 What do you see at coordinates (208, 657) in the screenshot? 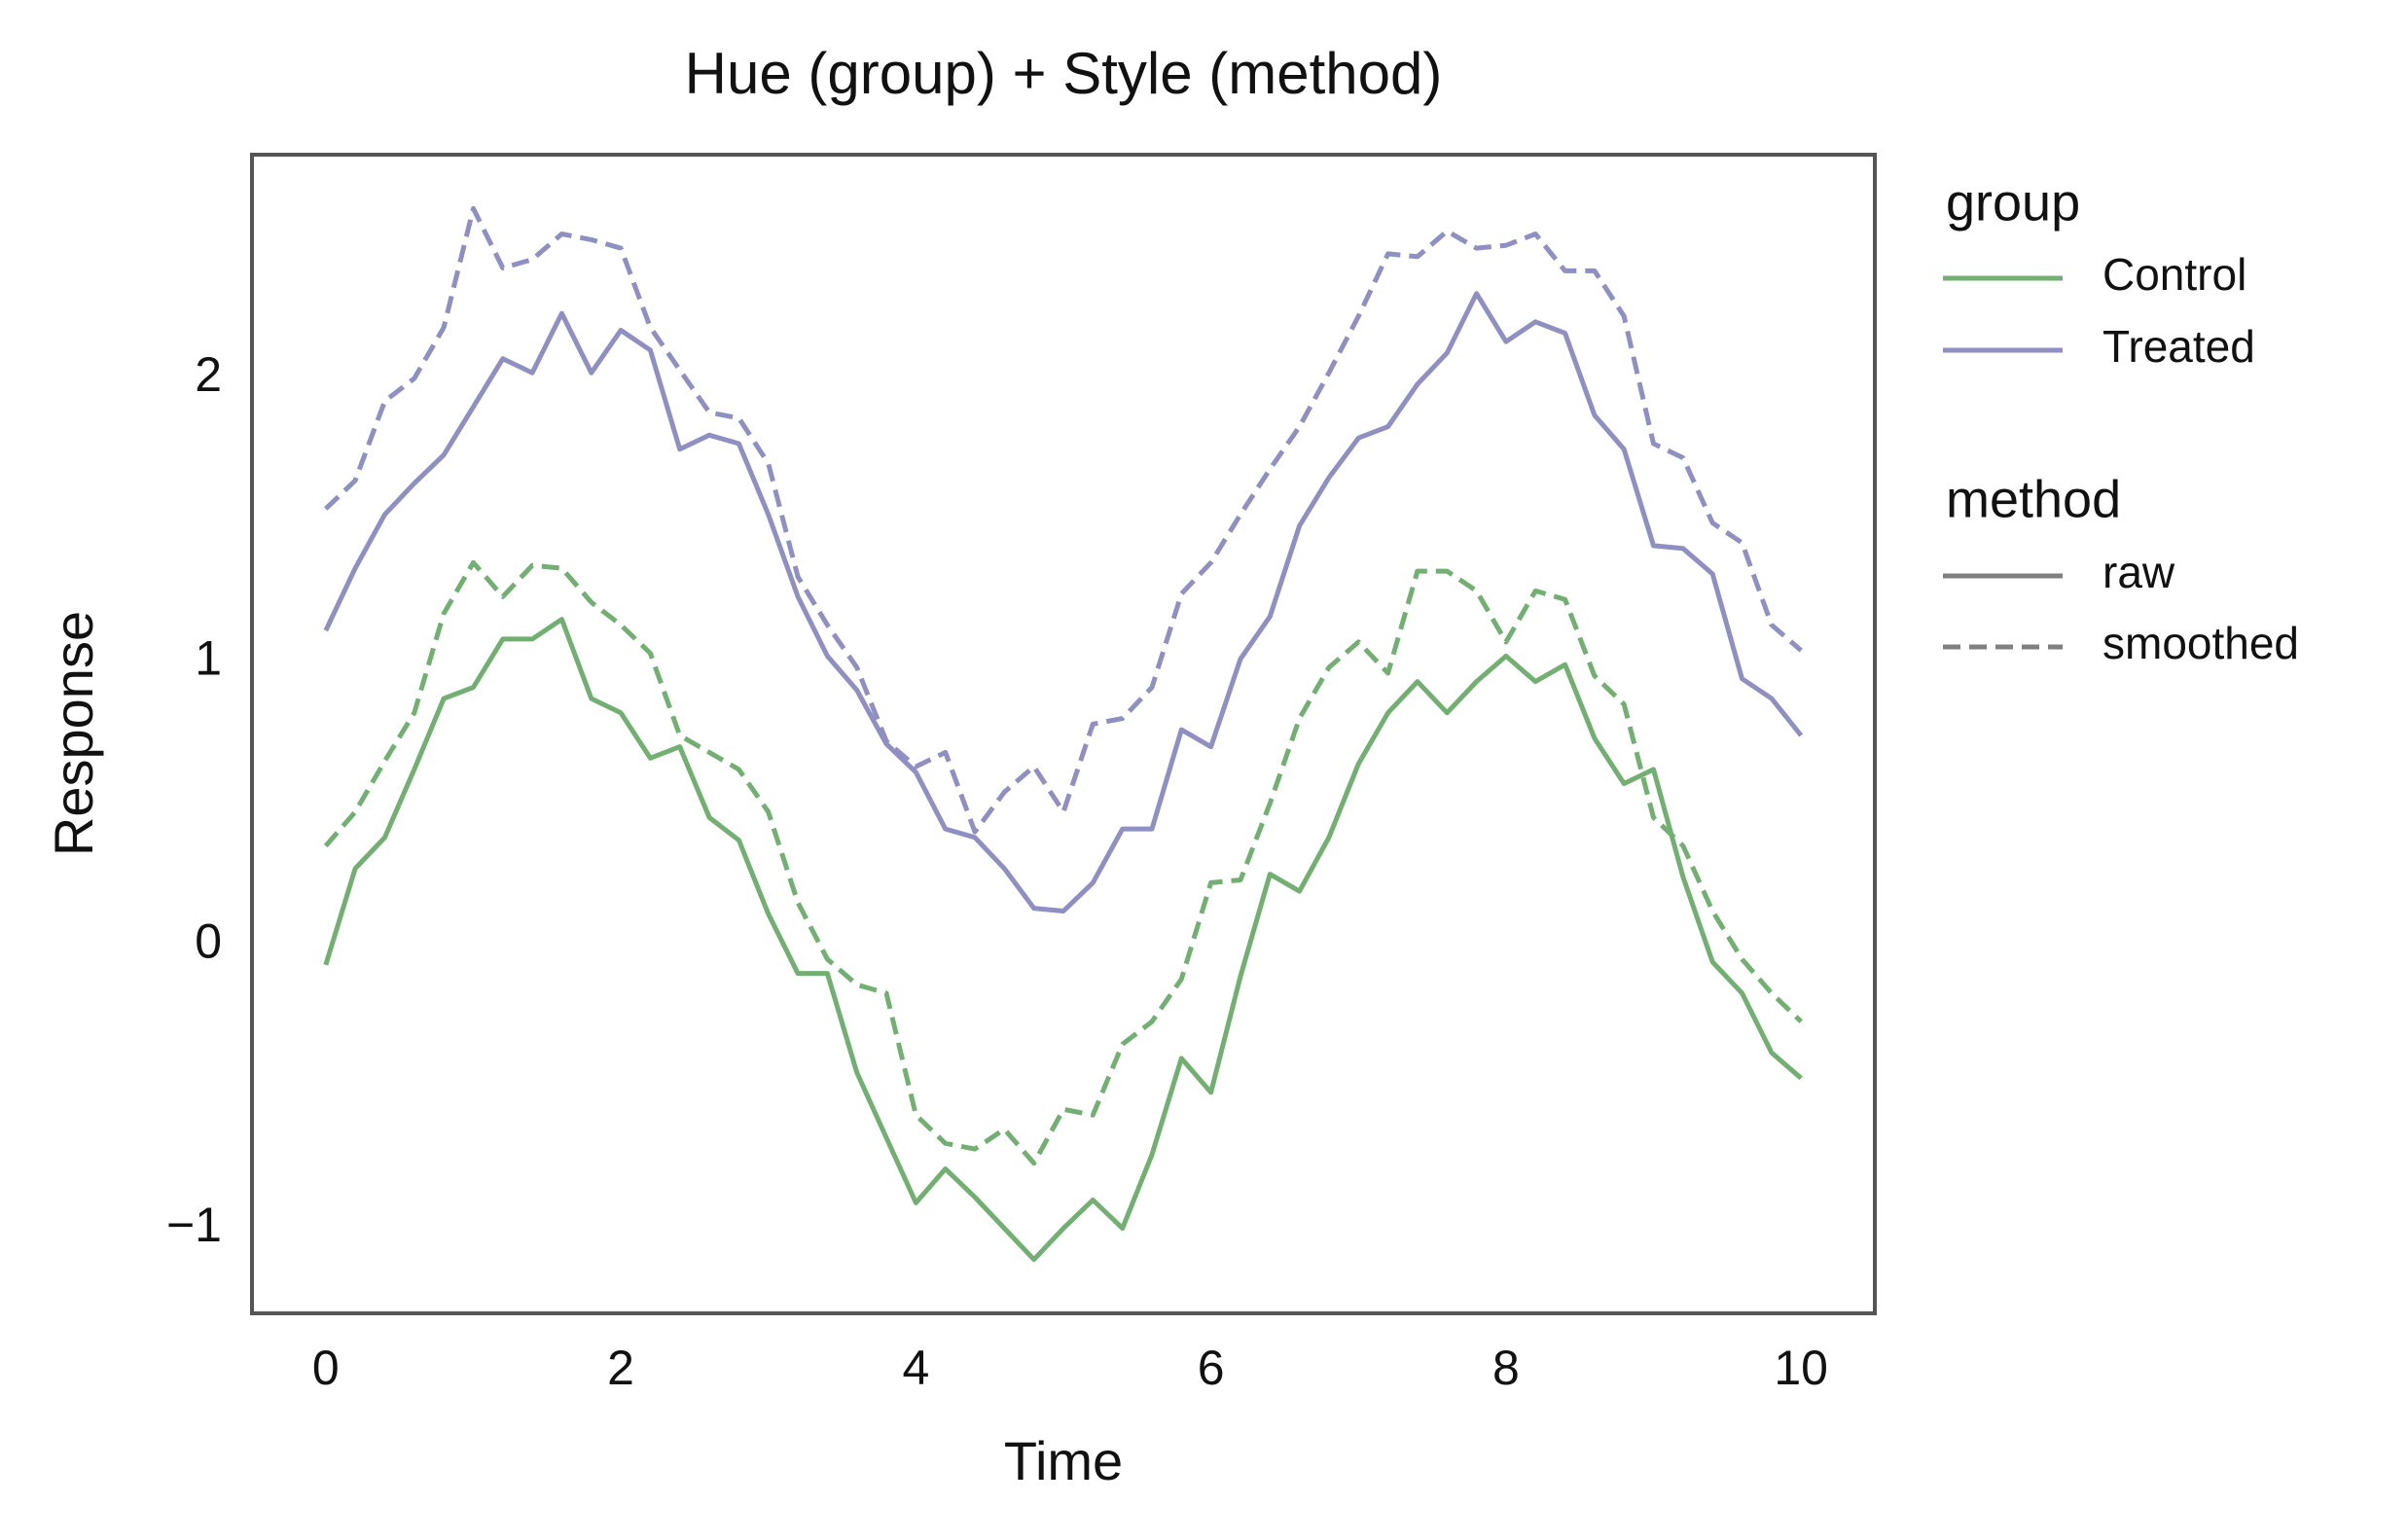
I see `y-tick-label: 1` at bounding box center [208, 657].